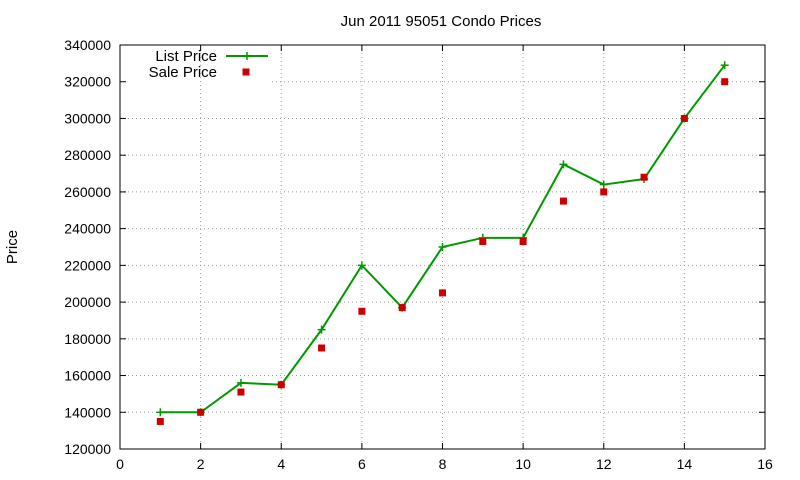  What do you see at coordinates (441, 21) in the screenshot?
I see `chart-title: Jun 2011 95051 Condo Prices` at bounding box center [441, 21].